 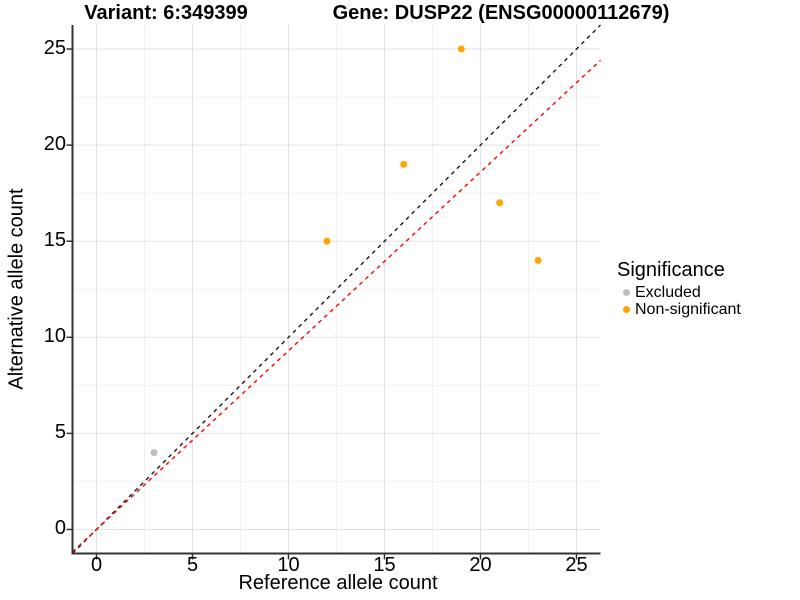 What do you see at coordinates (480, 565) in the screenshot?
I see `x-tick-label: 20` at bounding box center [480, 565].